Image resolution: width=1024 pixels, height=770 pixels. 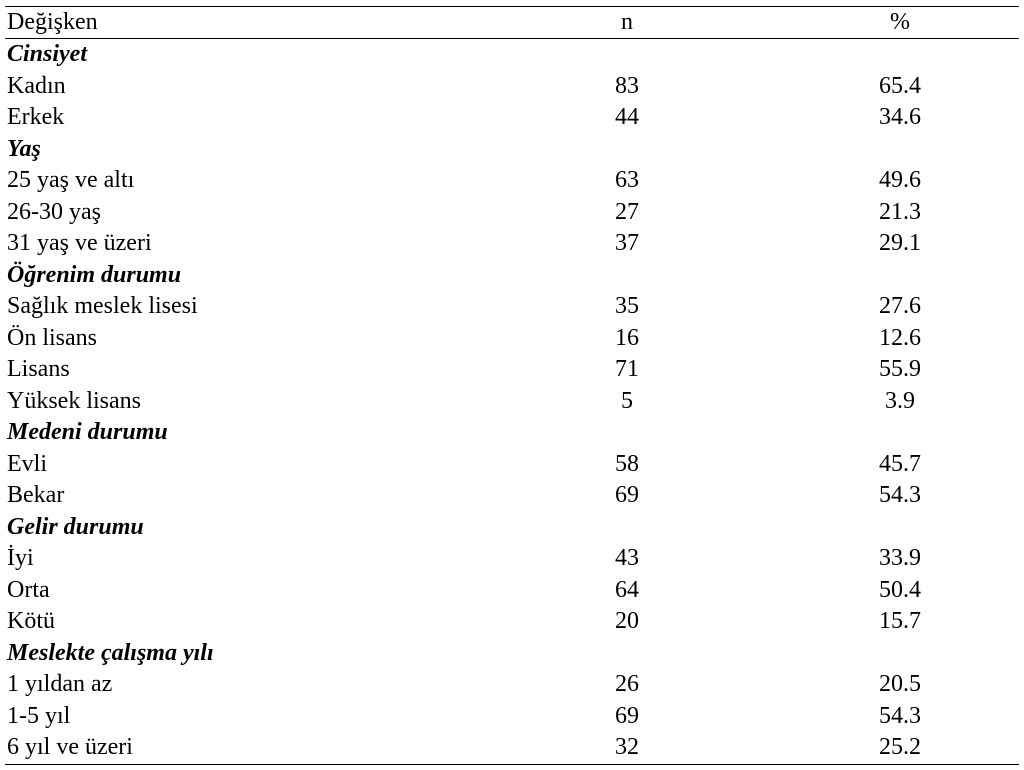 What do you see at coordinates (900, 211) in the screenshot?
I see `row-pct: 21.3` at bounding box center [900, 211].